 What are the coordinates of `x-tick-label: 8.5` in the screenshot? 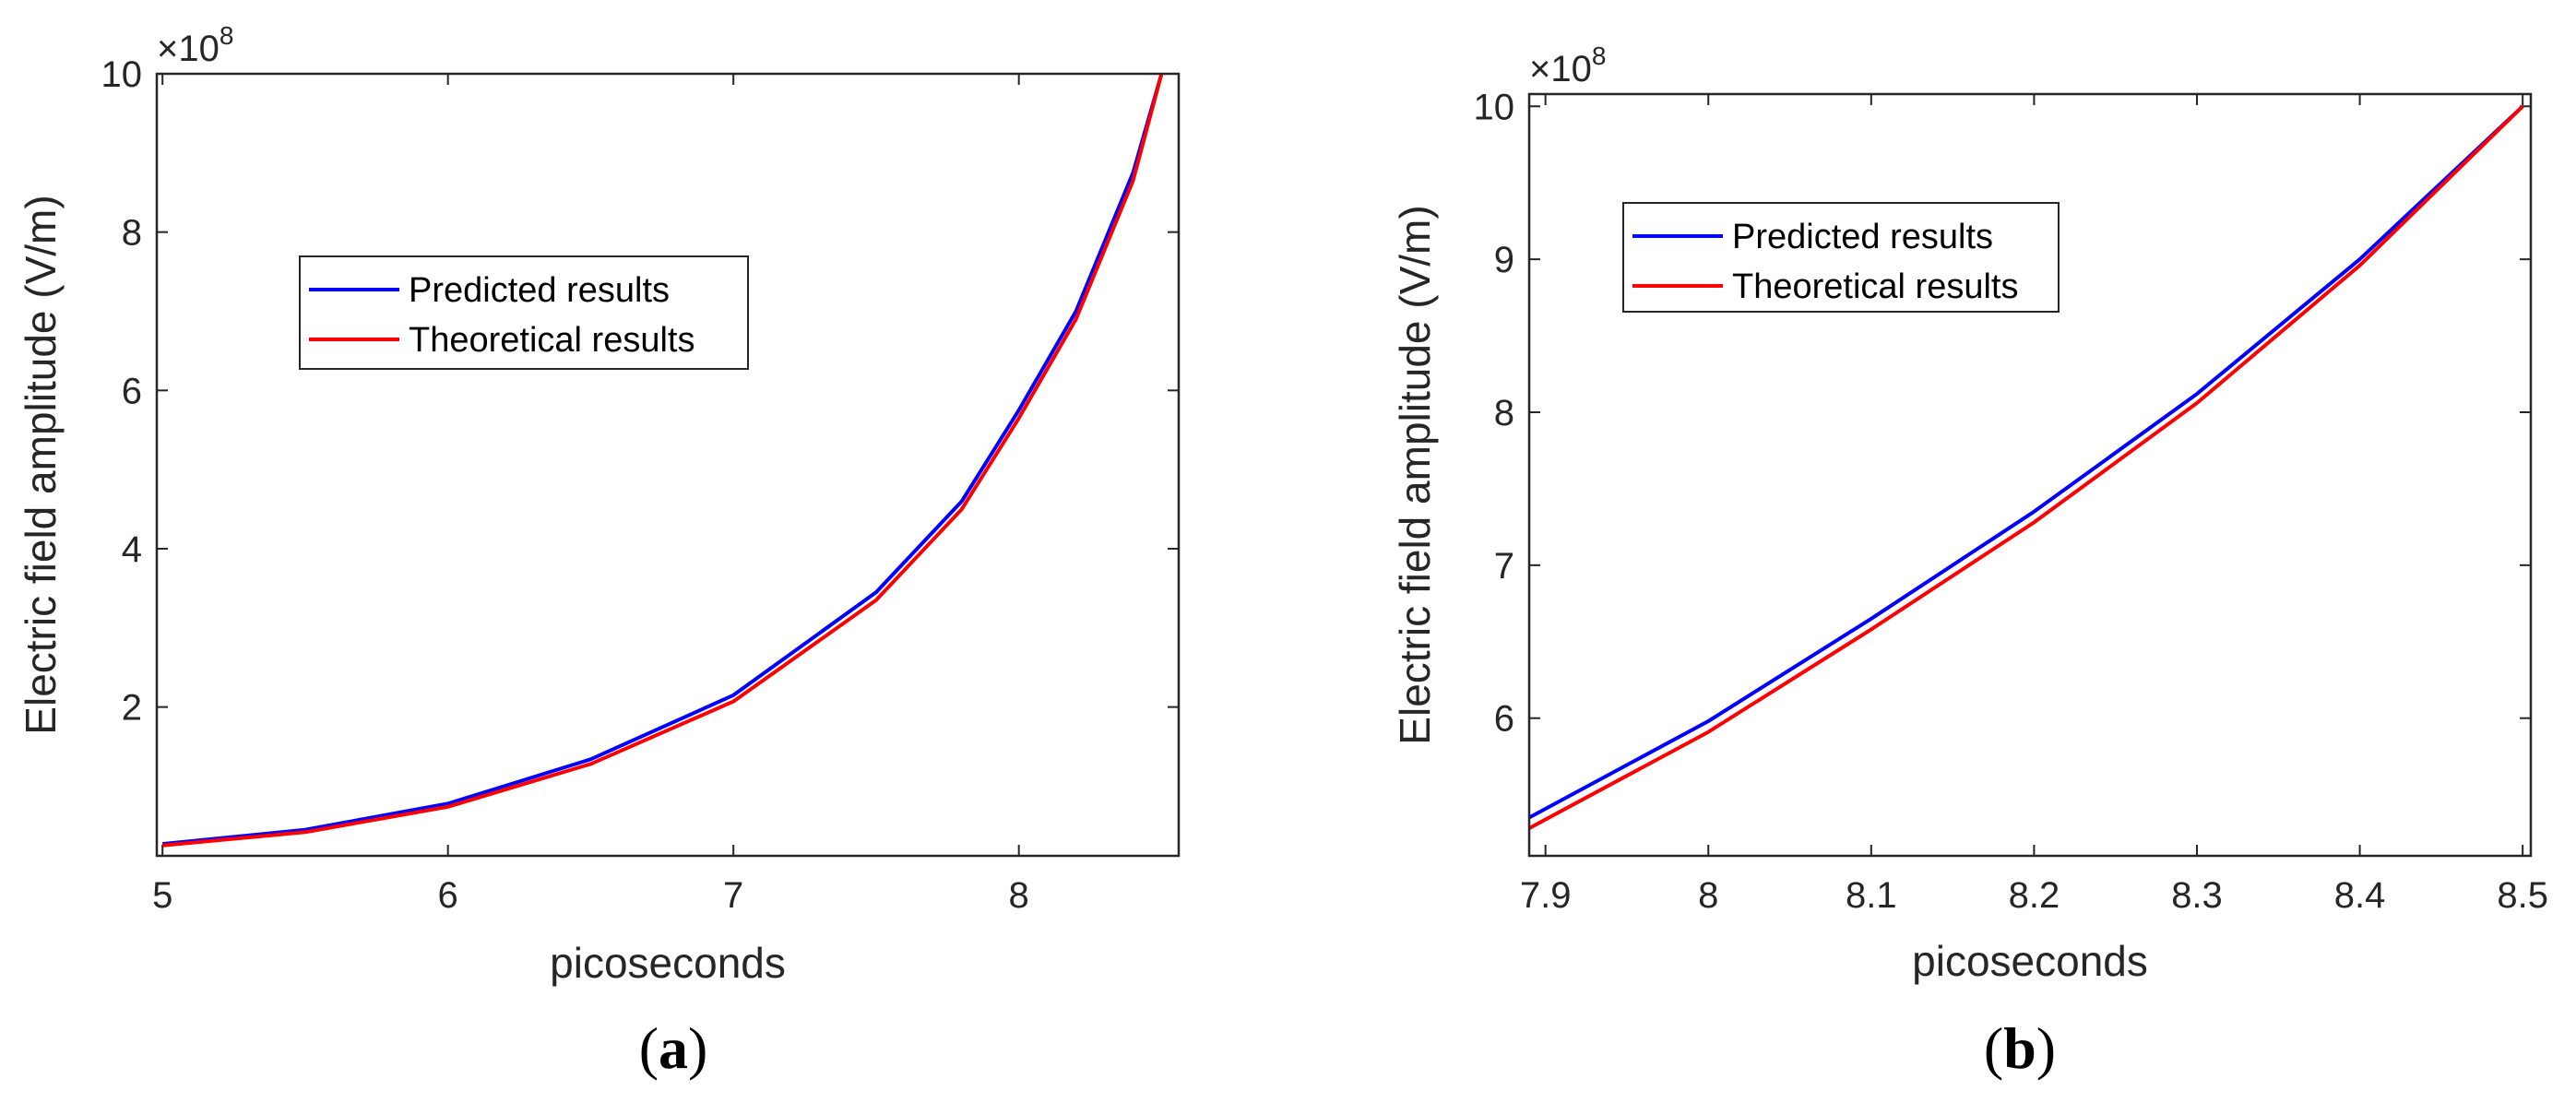 It's located at (2522, 896).